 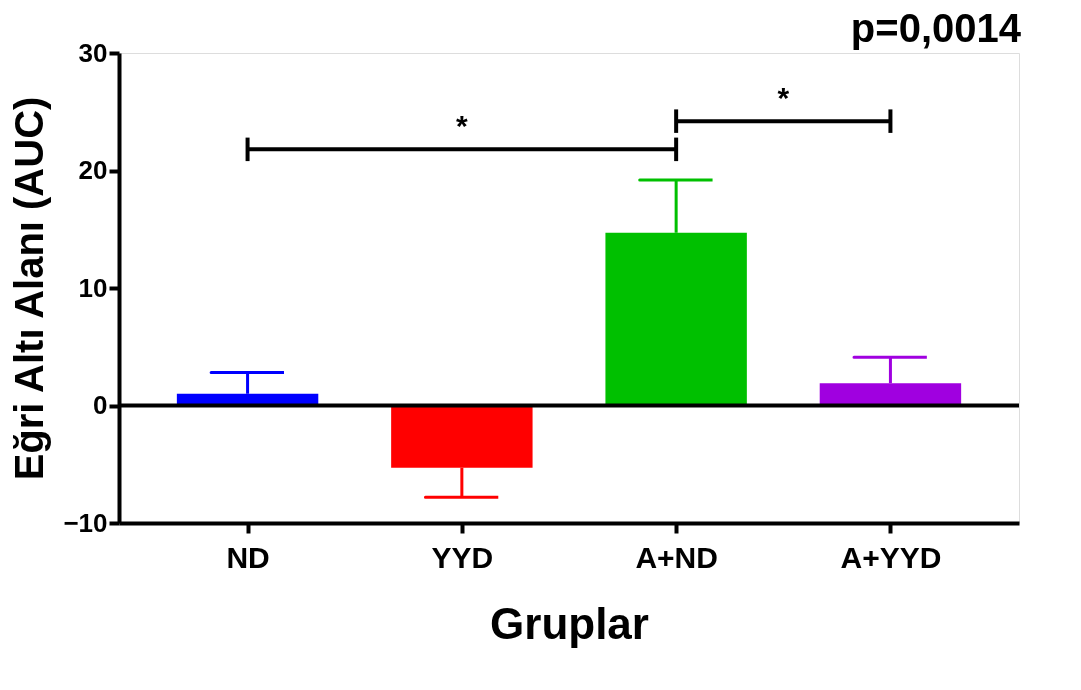 I want to click on chart-title: p=0,0014, so click(x=936, y=28).